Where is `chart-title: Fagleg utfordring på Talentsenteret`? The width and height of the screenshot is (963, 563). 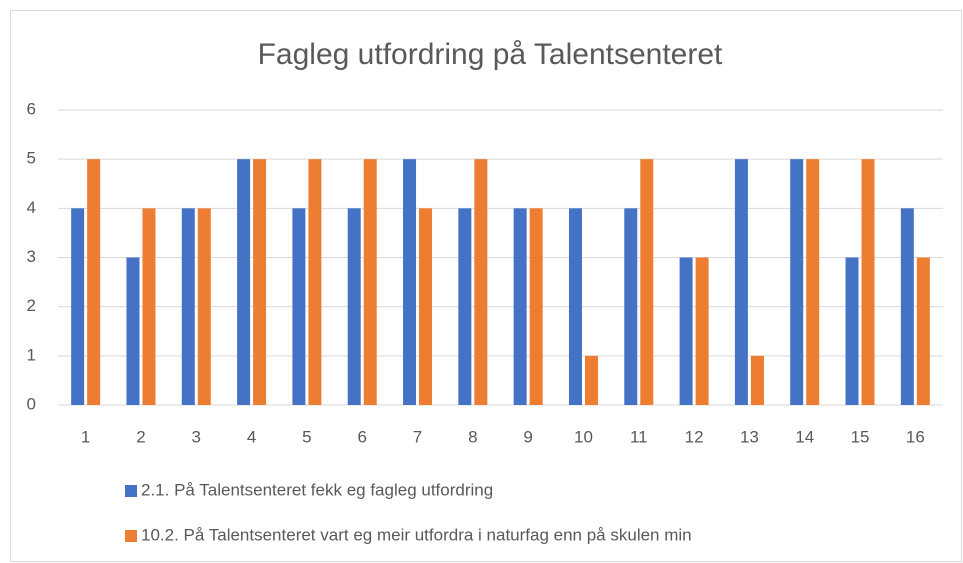
chart-title: Fagleg utfordring på Talentsenteret is located at coordinates (490, 54).